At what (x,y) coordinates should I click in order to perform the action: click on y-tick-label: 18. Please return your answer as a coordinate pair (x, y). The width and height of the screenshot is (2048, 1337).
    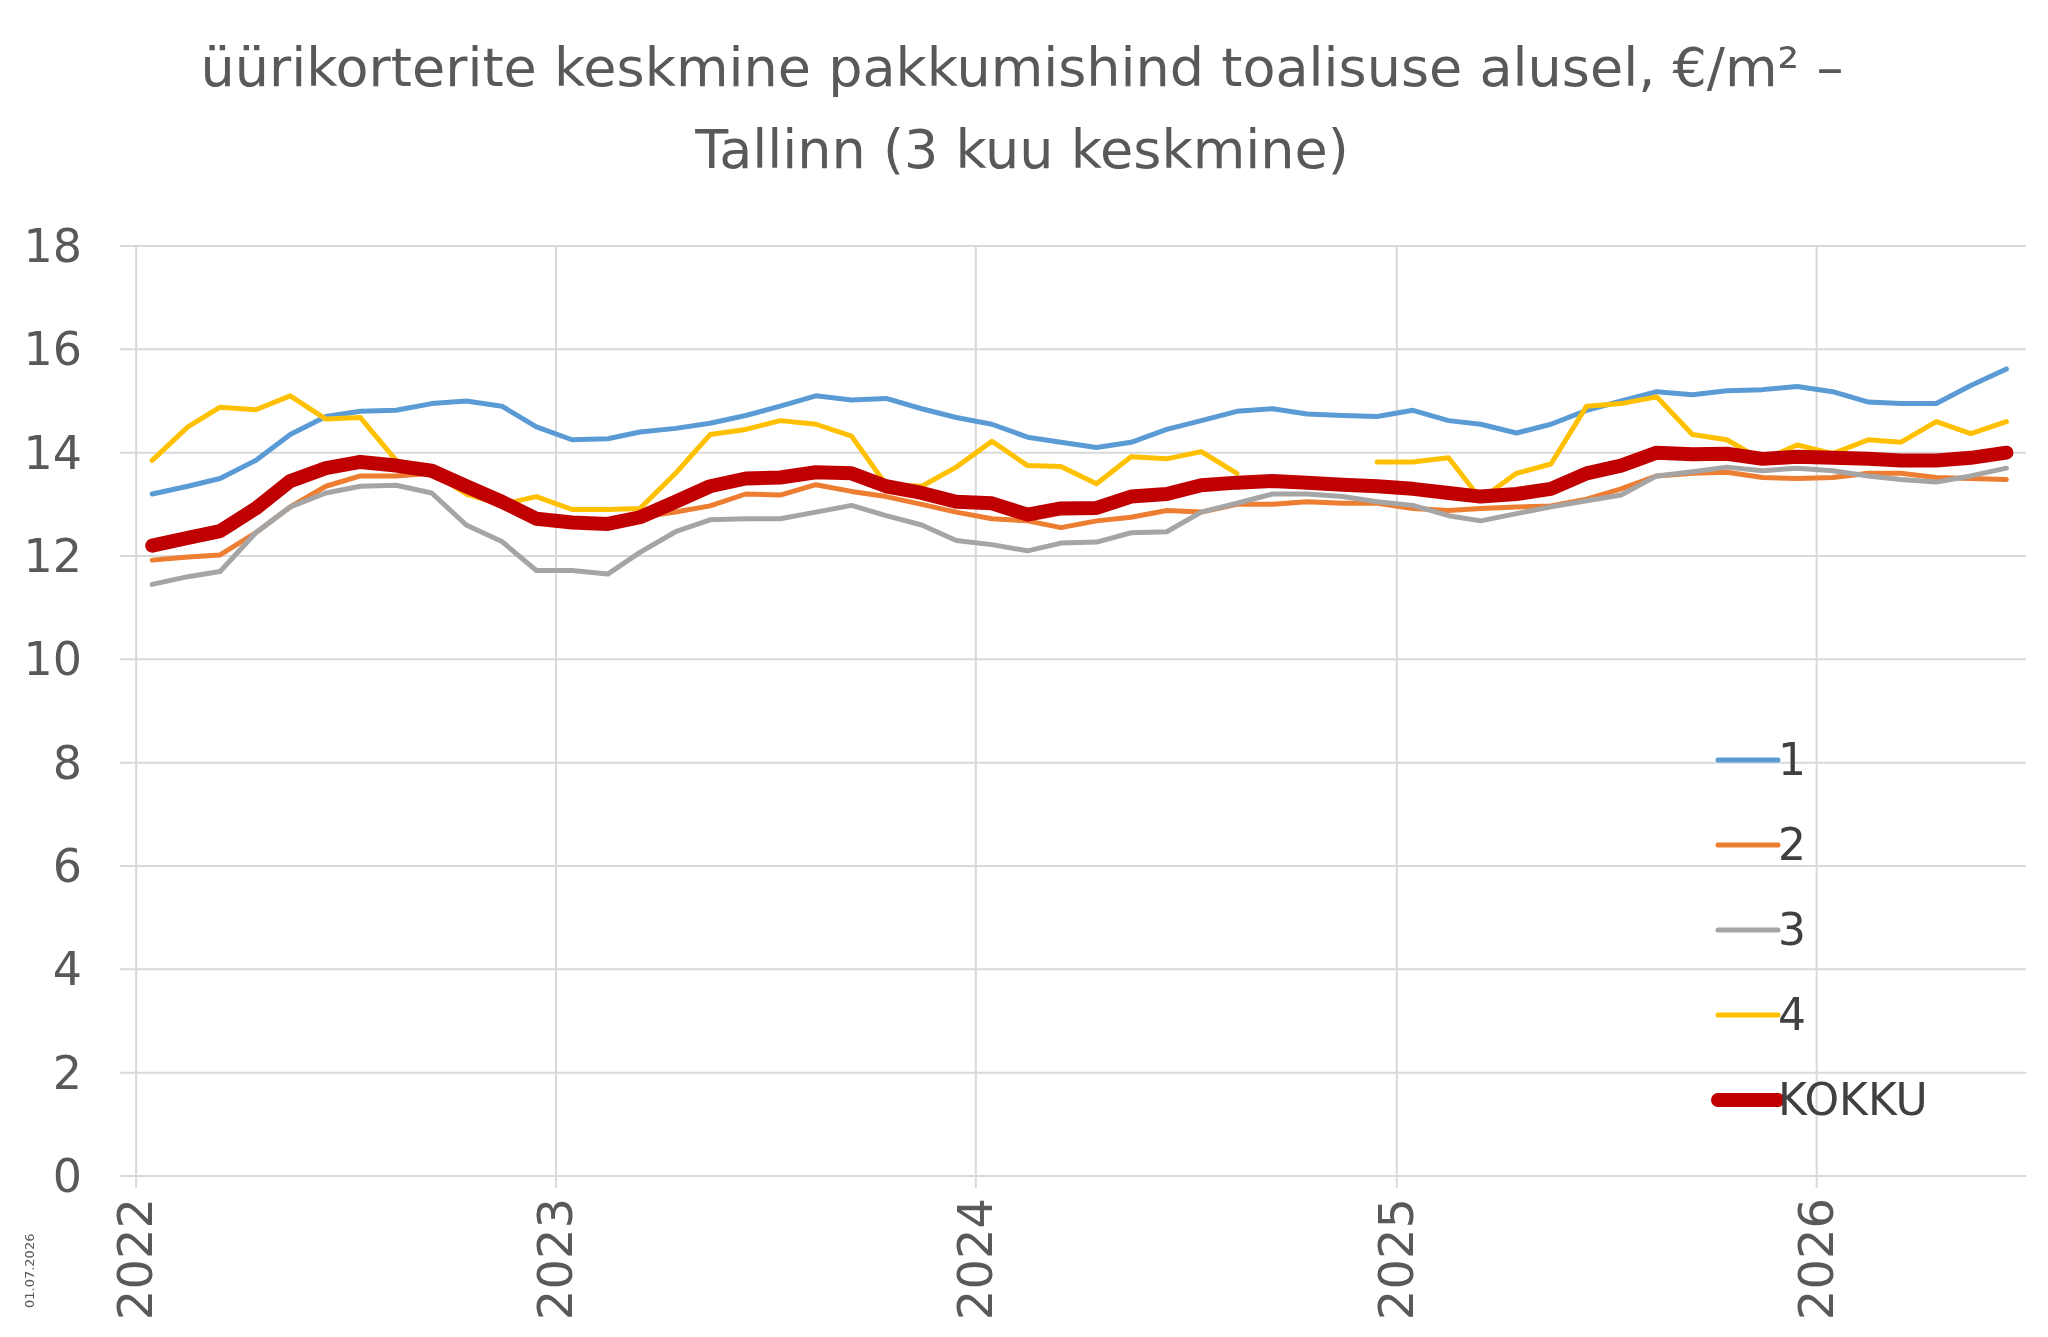
    Looking at the image, I should click on (52, 246).